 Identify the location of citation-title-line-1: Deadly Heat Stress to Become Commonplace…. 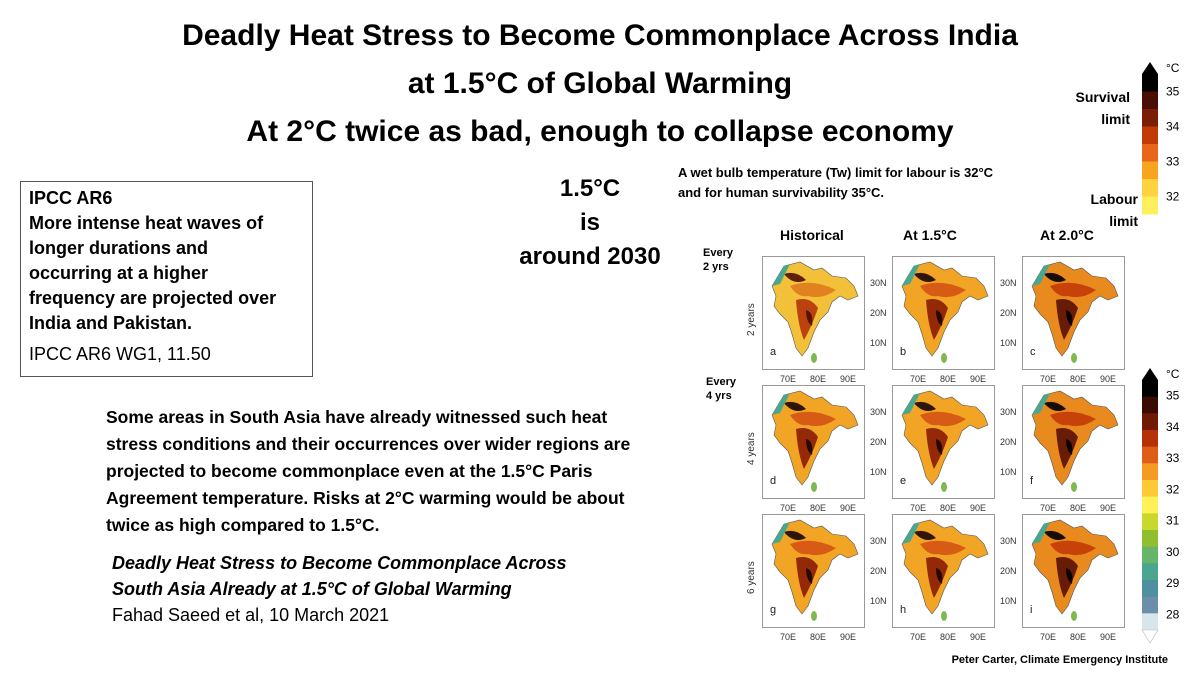
(339, 563).